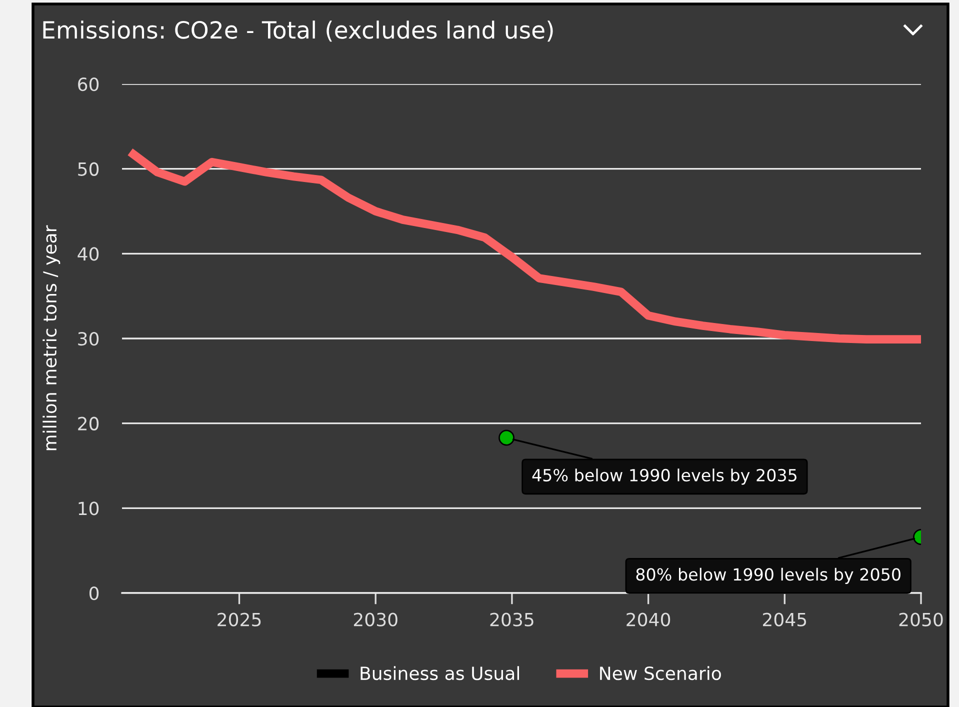 The height and width of the screenshot is (707, 959). What do you see at coordinates (88, 509) in the screenshot?
I see `y-tick-label: 10` at bounding box center [88, 509].